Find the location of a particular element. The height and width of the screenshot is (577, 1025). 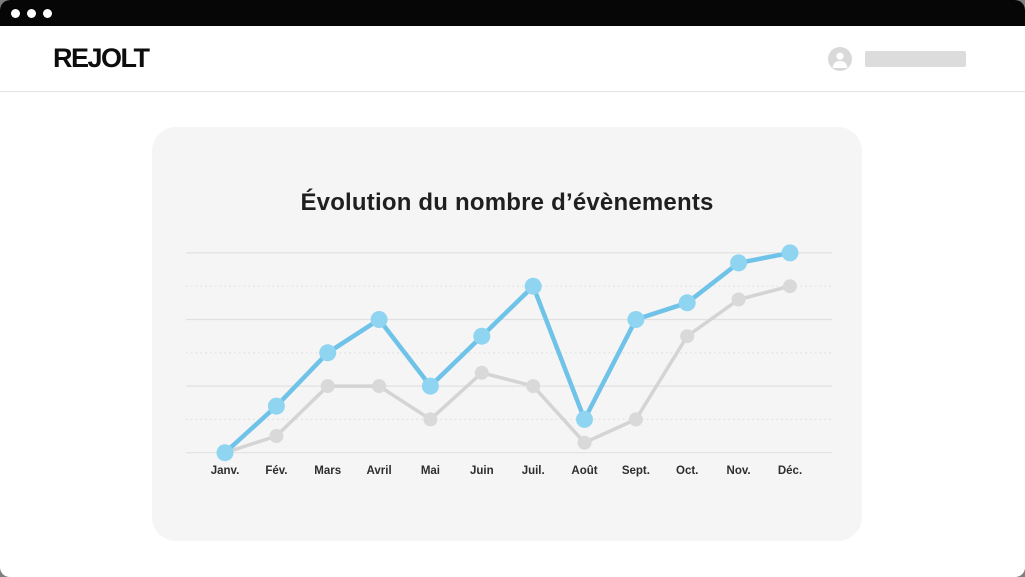

user-icon is located at coordinates (840, 60).